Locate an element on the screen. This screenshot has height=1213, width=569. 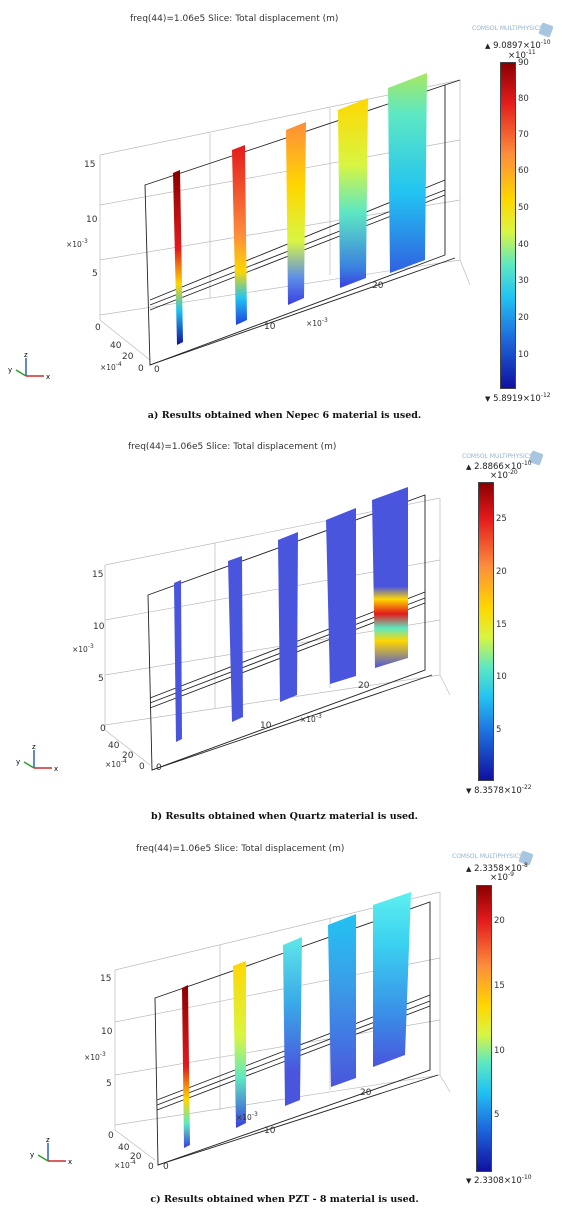
colorbar-tick: 40 is located at coordinates (523, 245).